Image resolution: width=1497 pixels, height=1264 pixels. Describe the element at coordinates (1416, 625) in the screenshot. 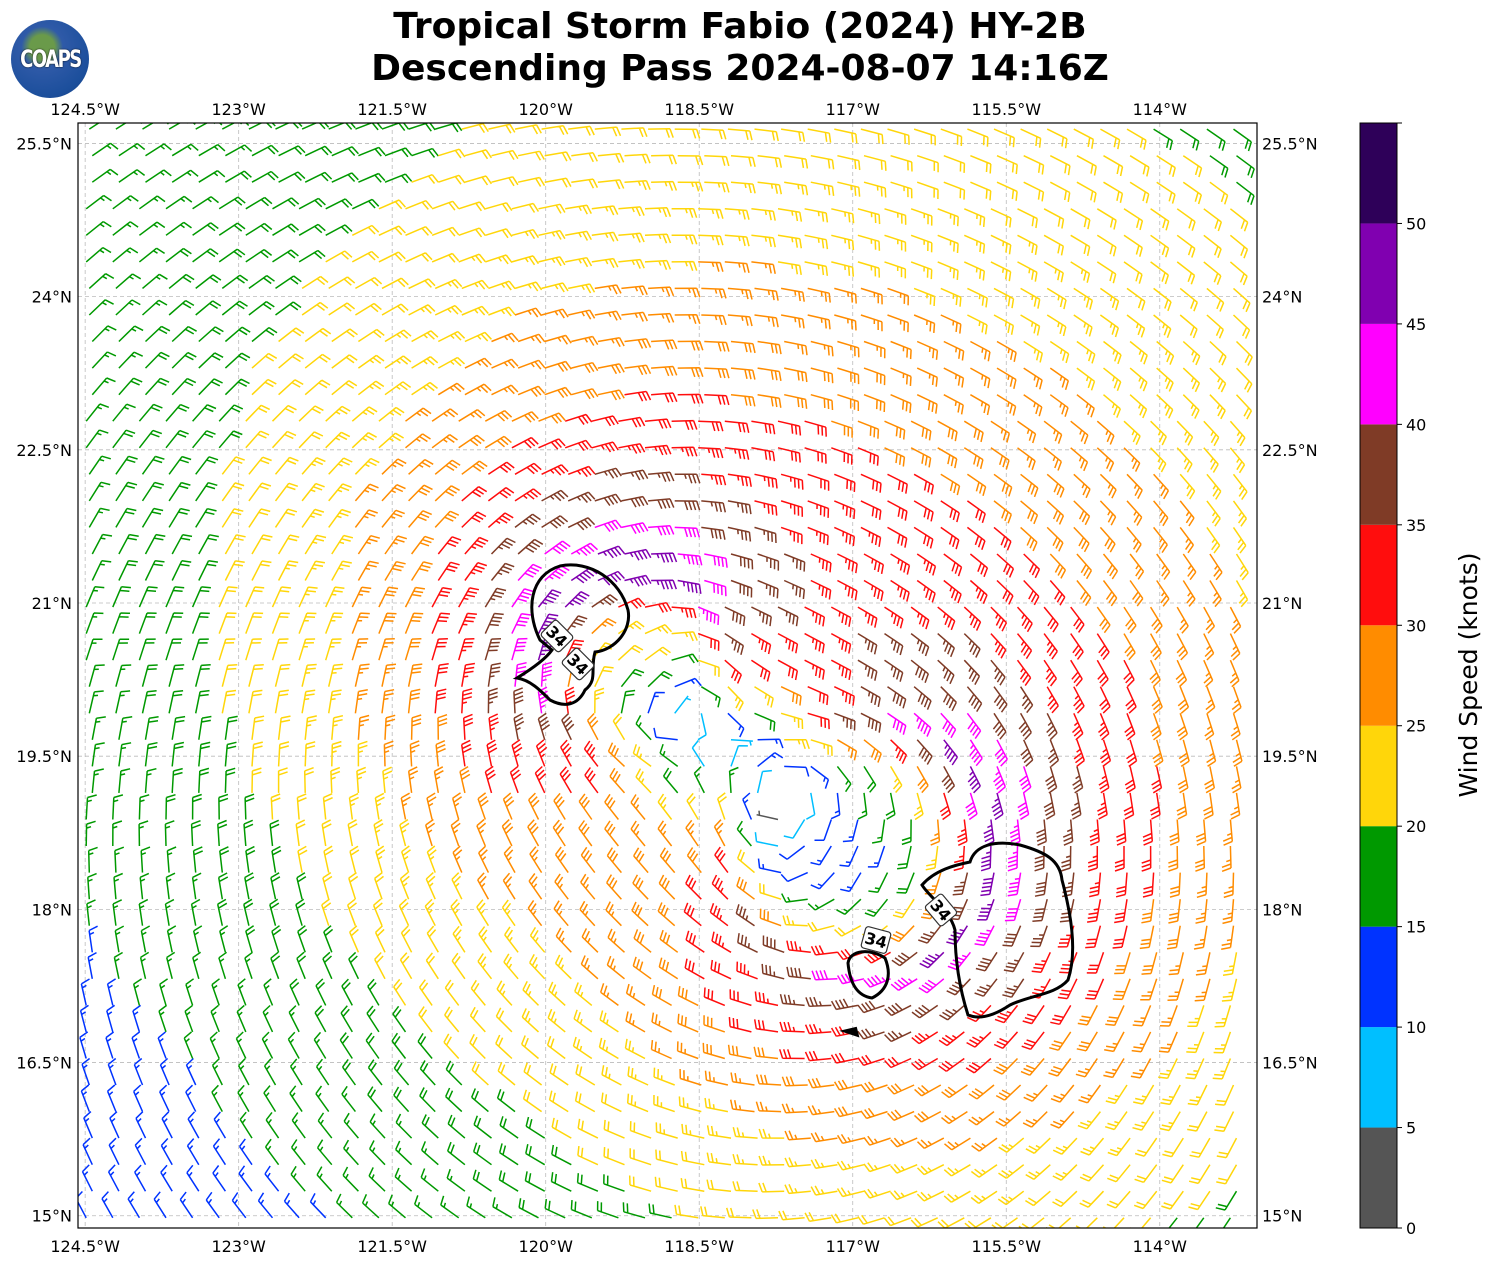

I see `colorbar-tick-label: 30` at that location.